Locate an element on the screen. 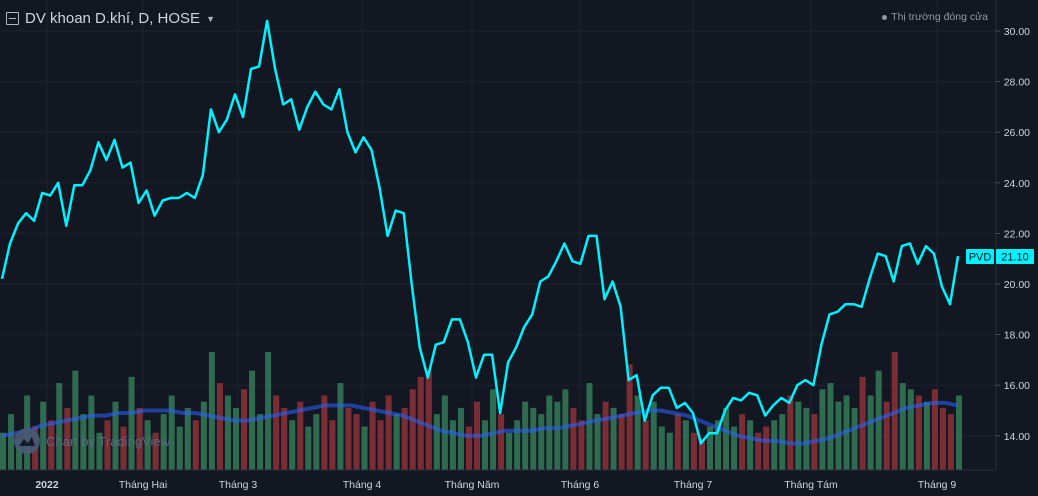 The width and height of the screenshot is (1038, 496). tradingview-logo-icon is located at coordinates (27, 441).